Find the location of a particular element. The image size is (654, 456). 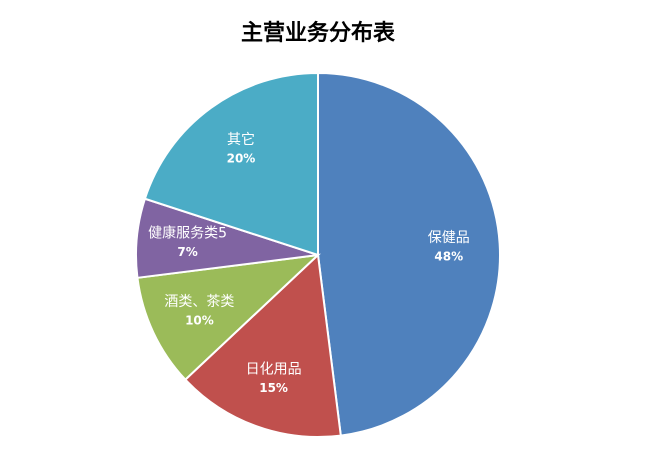

slice-label: 其它 is located at coordinates (241, 139).